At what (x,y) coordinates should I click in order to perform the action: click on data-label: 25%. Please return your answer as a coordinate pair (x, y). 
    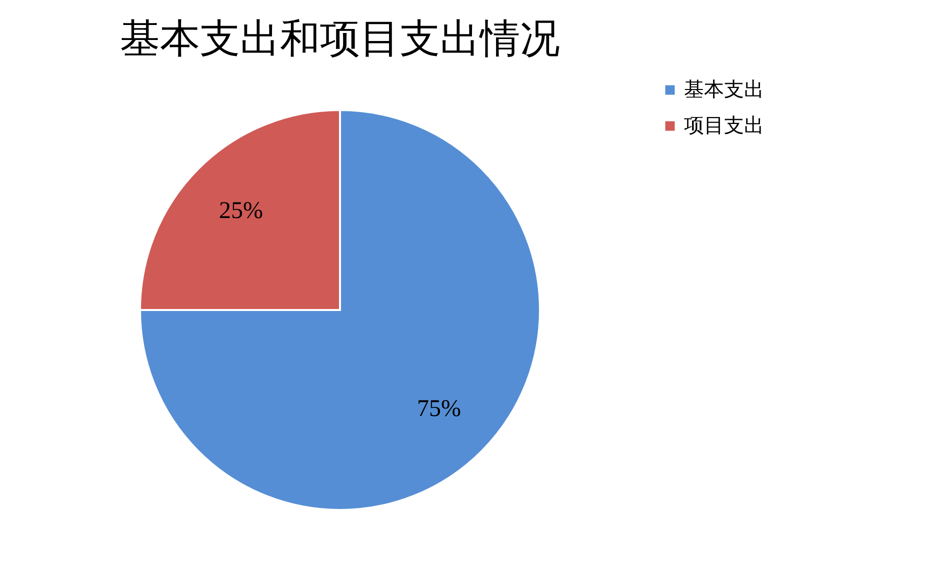
    Looking at the image, I should click on (241, 211).